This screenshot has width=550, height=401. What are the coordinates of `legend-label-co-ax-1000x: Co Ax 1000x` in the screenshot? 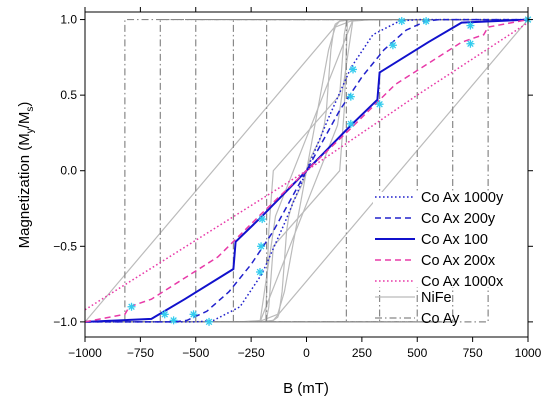 It's located at (462, 282).